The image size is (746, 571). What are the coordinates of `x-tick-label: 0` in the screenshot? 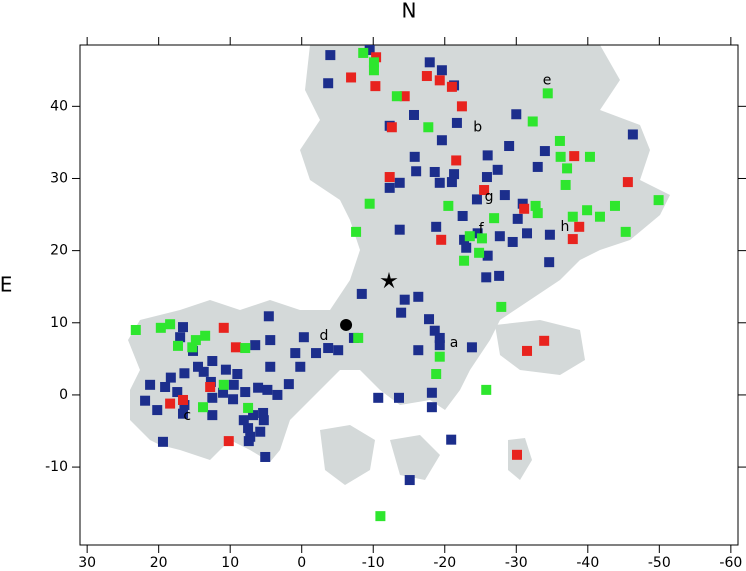 It's located at (301, 563).